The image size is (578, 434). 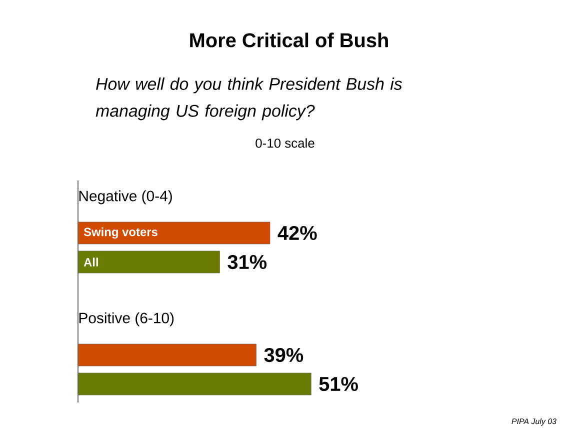 I want to click on data-label: 42%, so click(x=297, y=233).